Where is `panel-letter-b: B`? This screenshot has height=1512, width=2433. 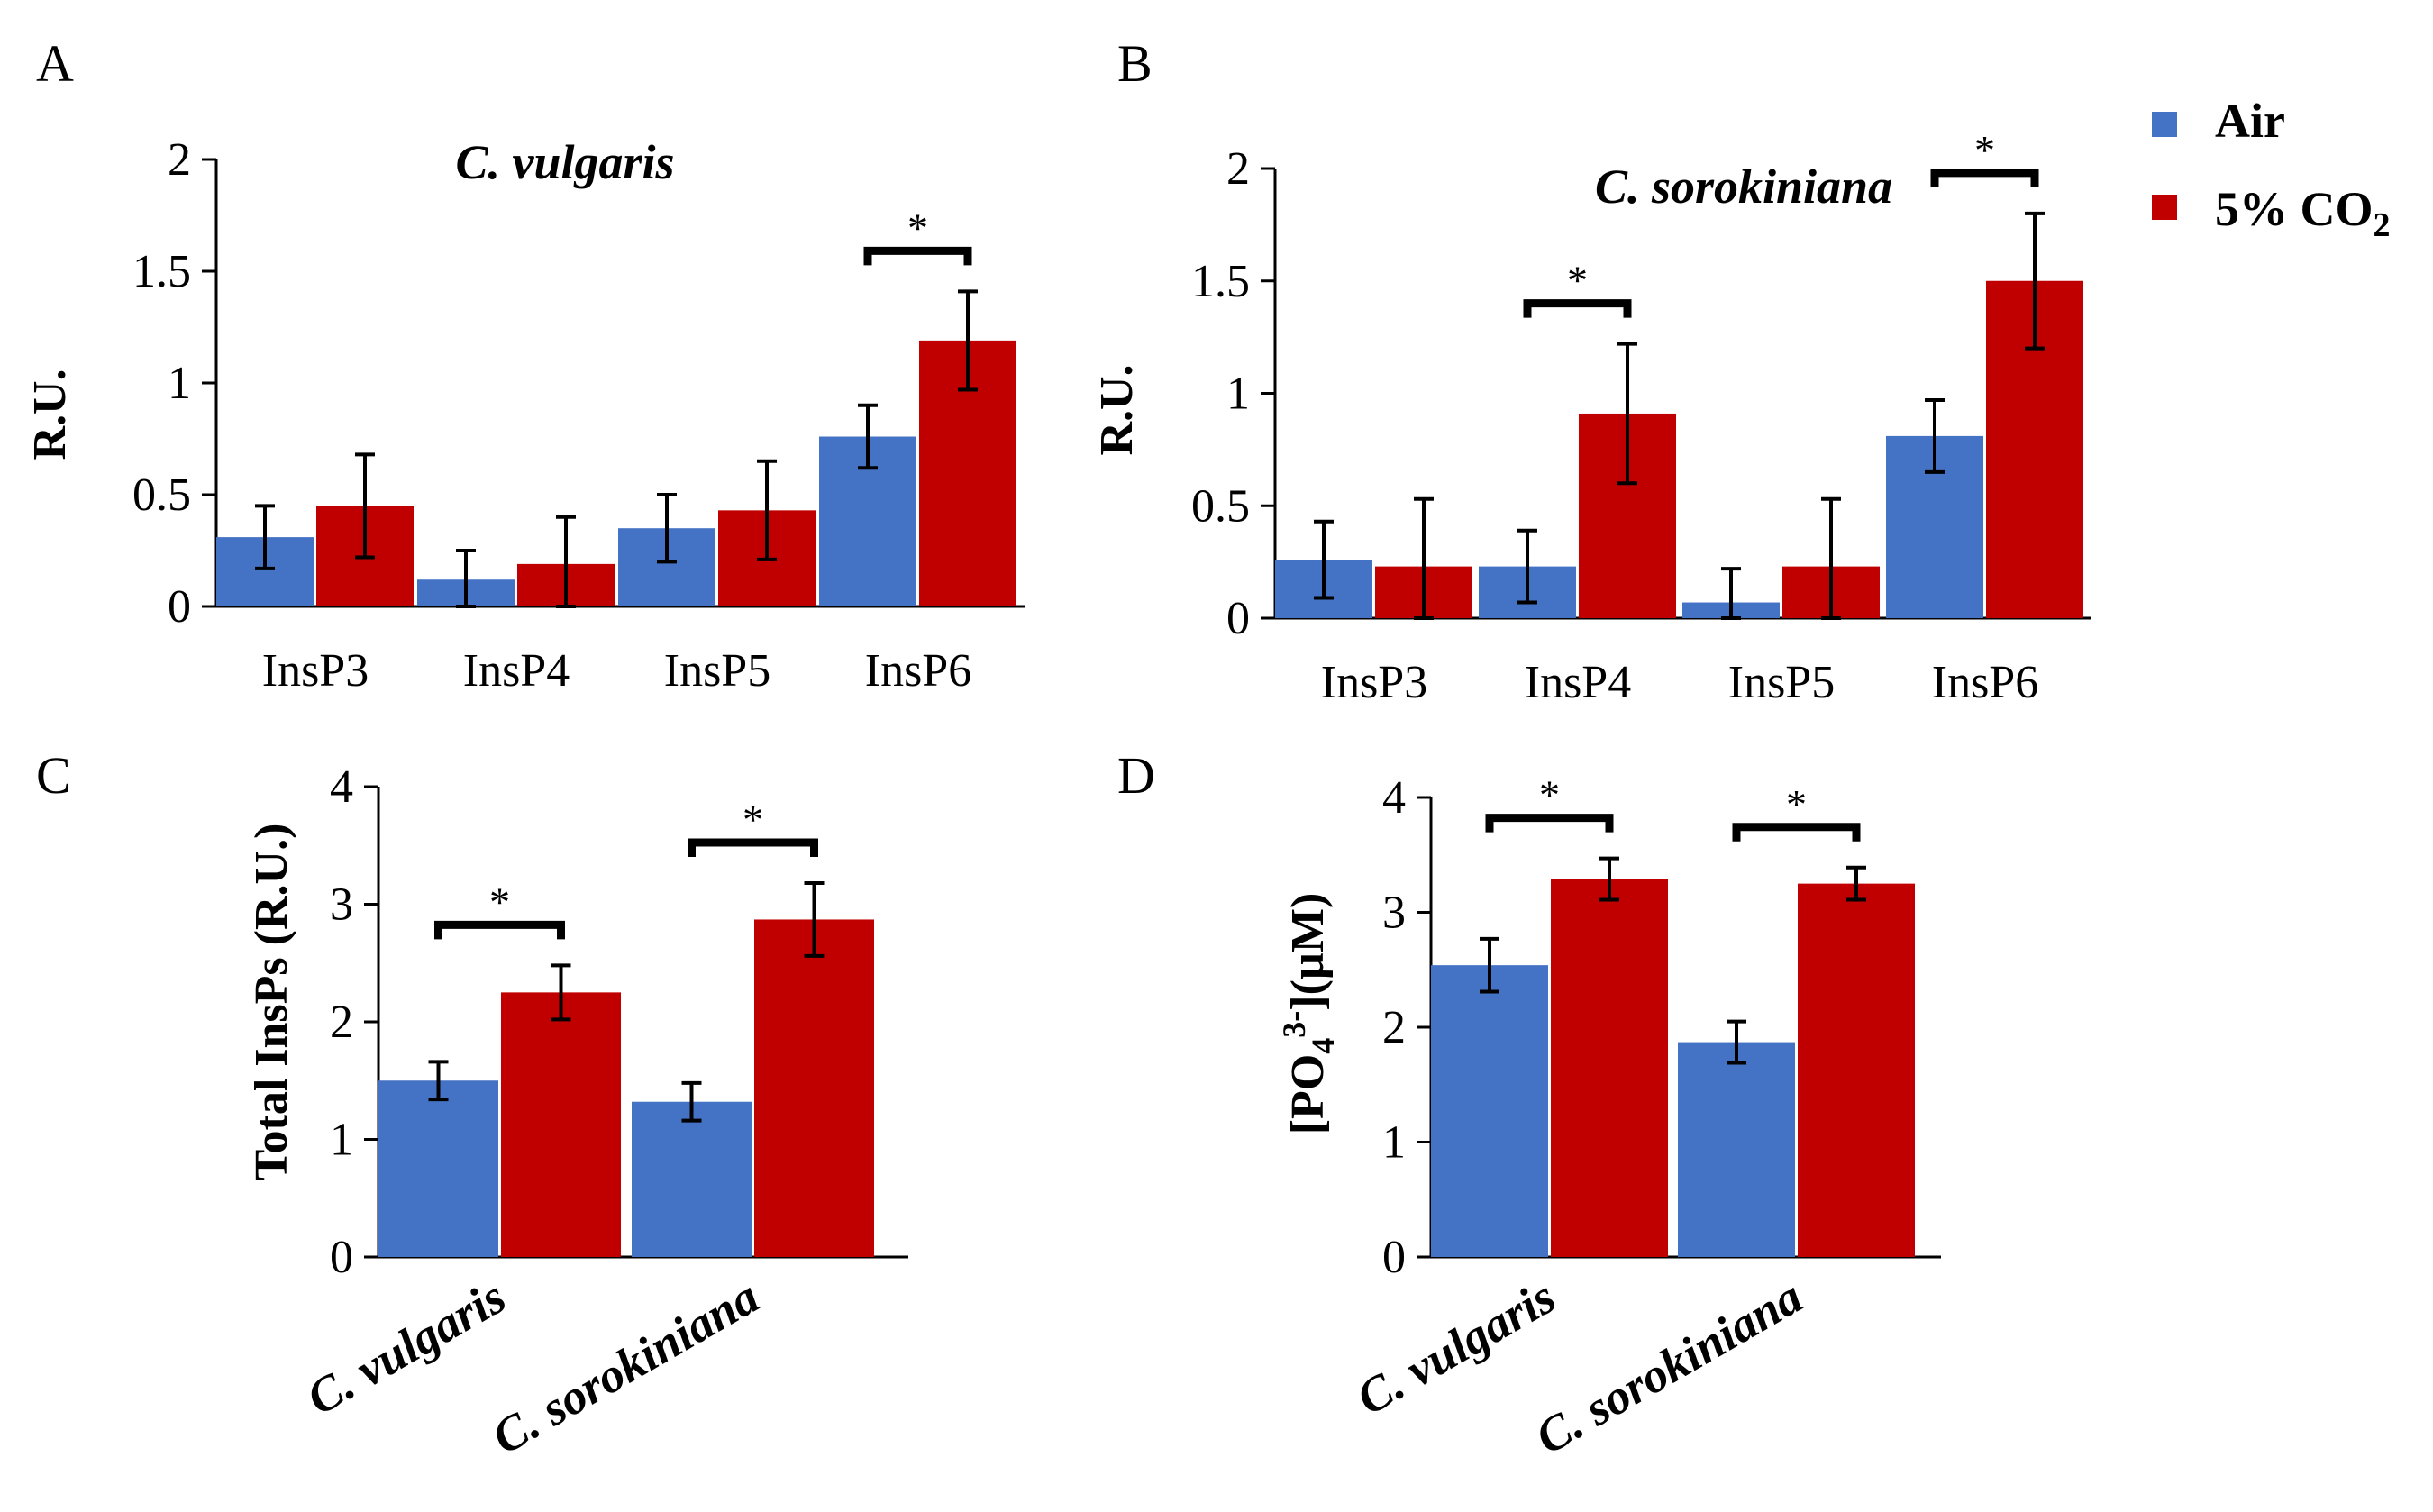 panel-letter-b: B is located at coordinates (1135, 63).